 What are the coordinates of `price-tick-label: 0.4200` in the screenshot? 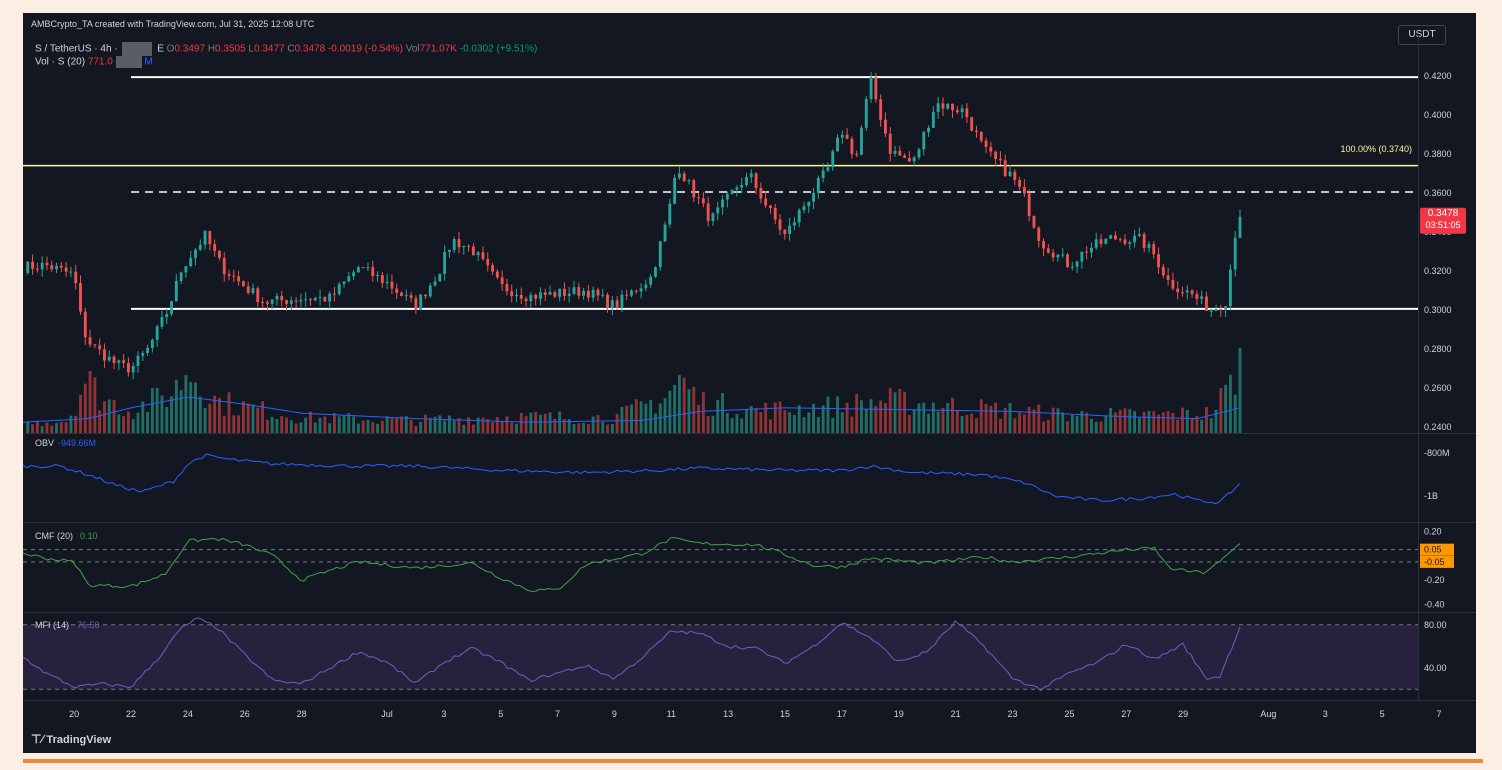 It's located at (1438, 76).